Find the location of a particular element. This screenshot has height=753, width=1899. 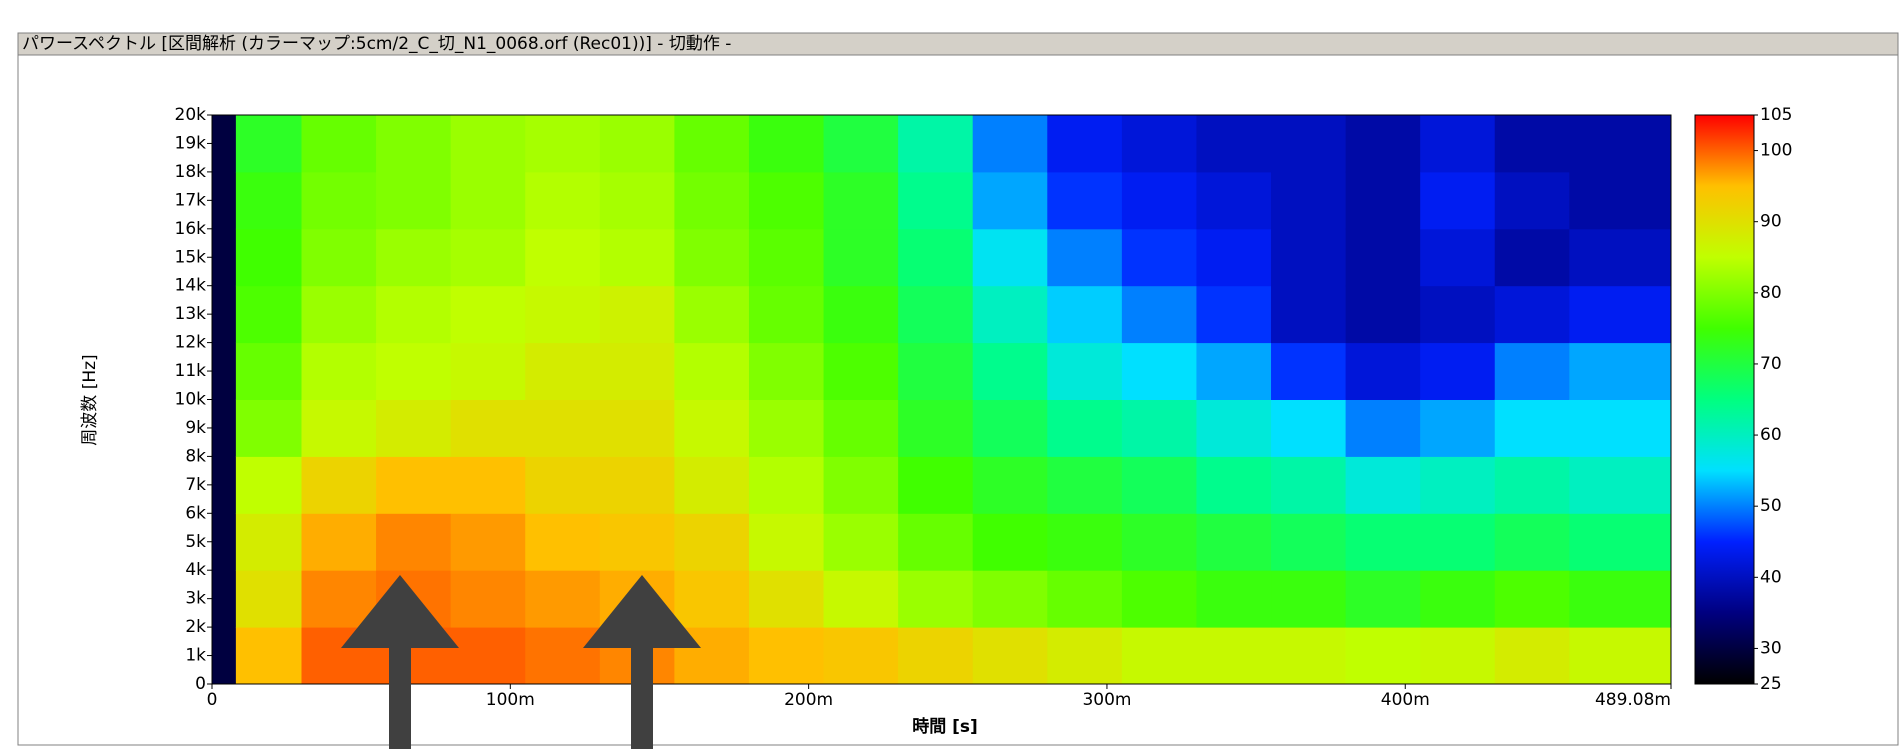

y-tick-label: 13k is located at coordinates (191, 314).